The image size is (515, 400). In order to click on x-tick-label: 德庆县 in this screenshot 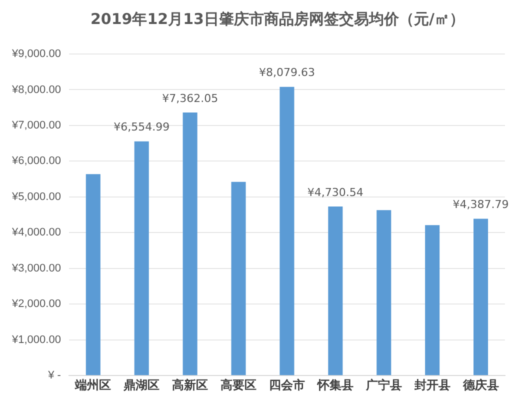, I will do `click(480, 385)`.